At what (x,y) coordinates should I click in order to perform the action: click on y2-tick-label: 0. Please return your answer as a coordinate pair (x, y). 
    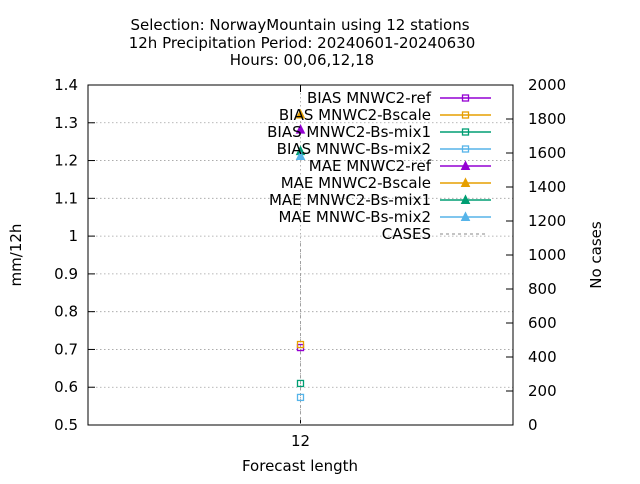
    Looking at the image, I should click on (533, 425).